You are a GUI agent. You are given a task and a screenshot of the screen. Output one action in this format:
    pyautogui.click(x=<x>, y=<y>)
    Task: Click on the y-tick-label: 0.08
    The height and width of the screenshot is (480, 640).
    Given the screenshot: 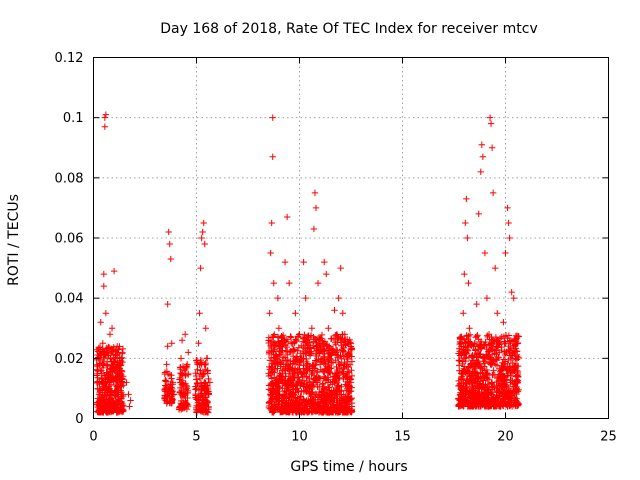 What is the action you would take?
    pyautogui.click(x=69, y=178)
    